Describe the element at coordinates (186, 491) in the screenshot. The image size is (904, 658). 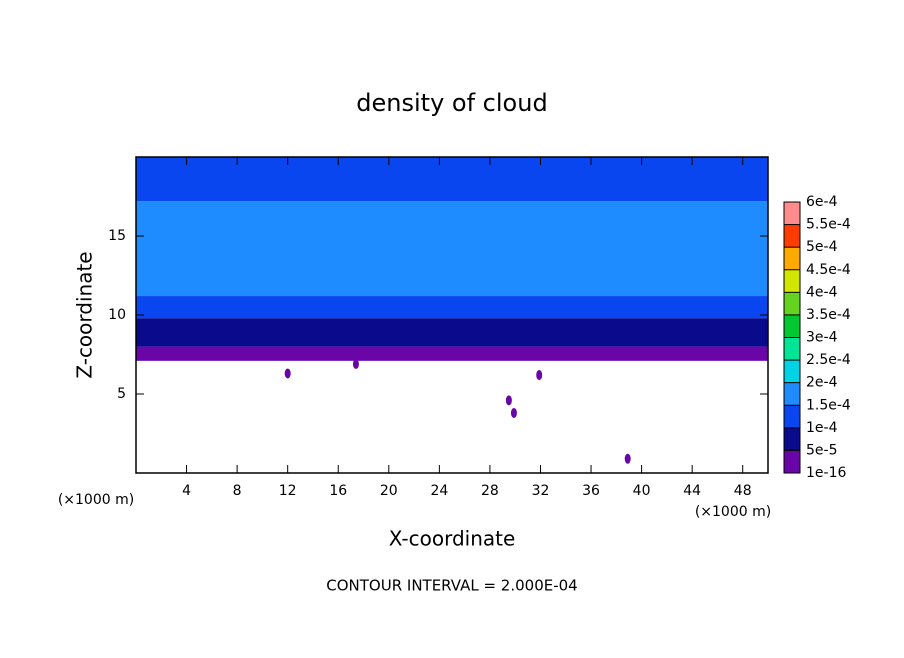
I see `x-tick-label: 4` at that location.